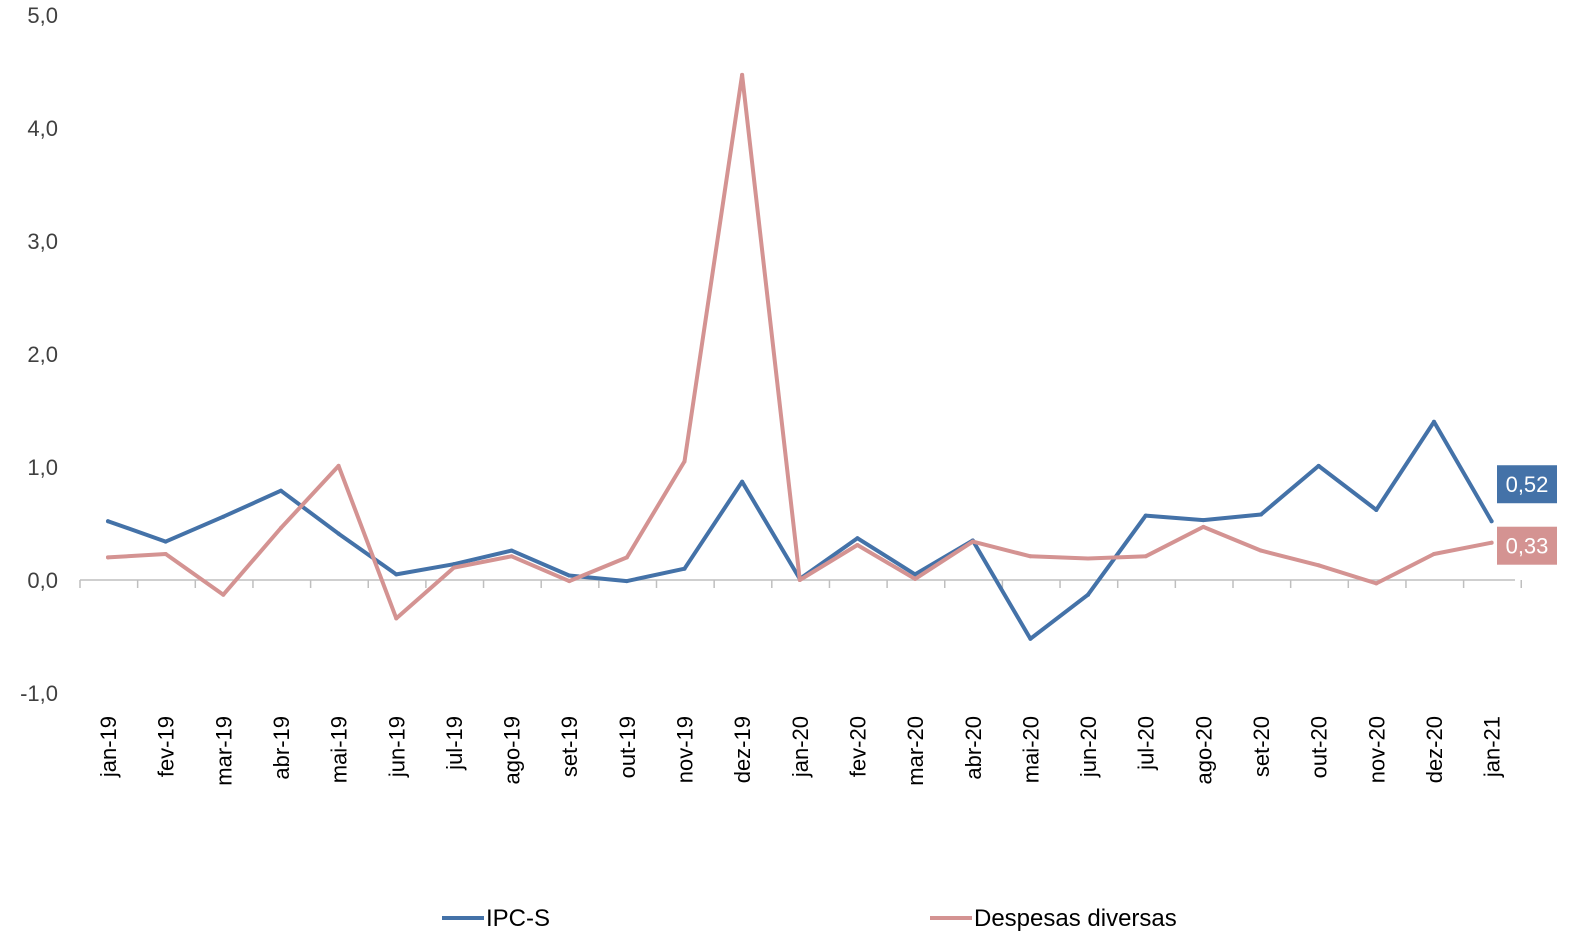 This screenshot has height=940, width=1577. I want to click on x-tick-label: nov-20, so click(1376, 749).